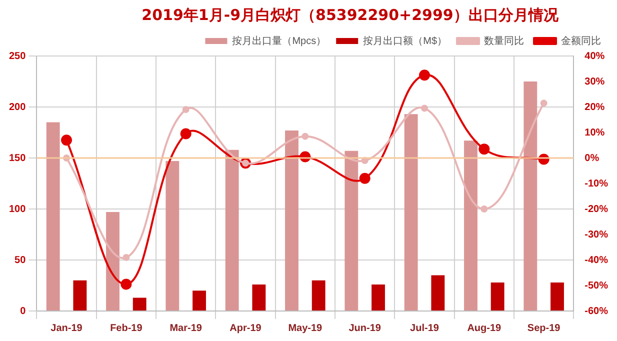 The image size is (617, 341). I want to click on y-tick-label: 100, so click(17, 209).